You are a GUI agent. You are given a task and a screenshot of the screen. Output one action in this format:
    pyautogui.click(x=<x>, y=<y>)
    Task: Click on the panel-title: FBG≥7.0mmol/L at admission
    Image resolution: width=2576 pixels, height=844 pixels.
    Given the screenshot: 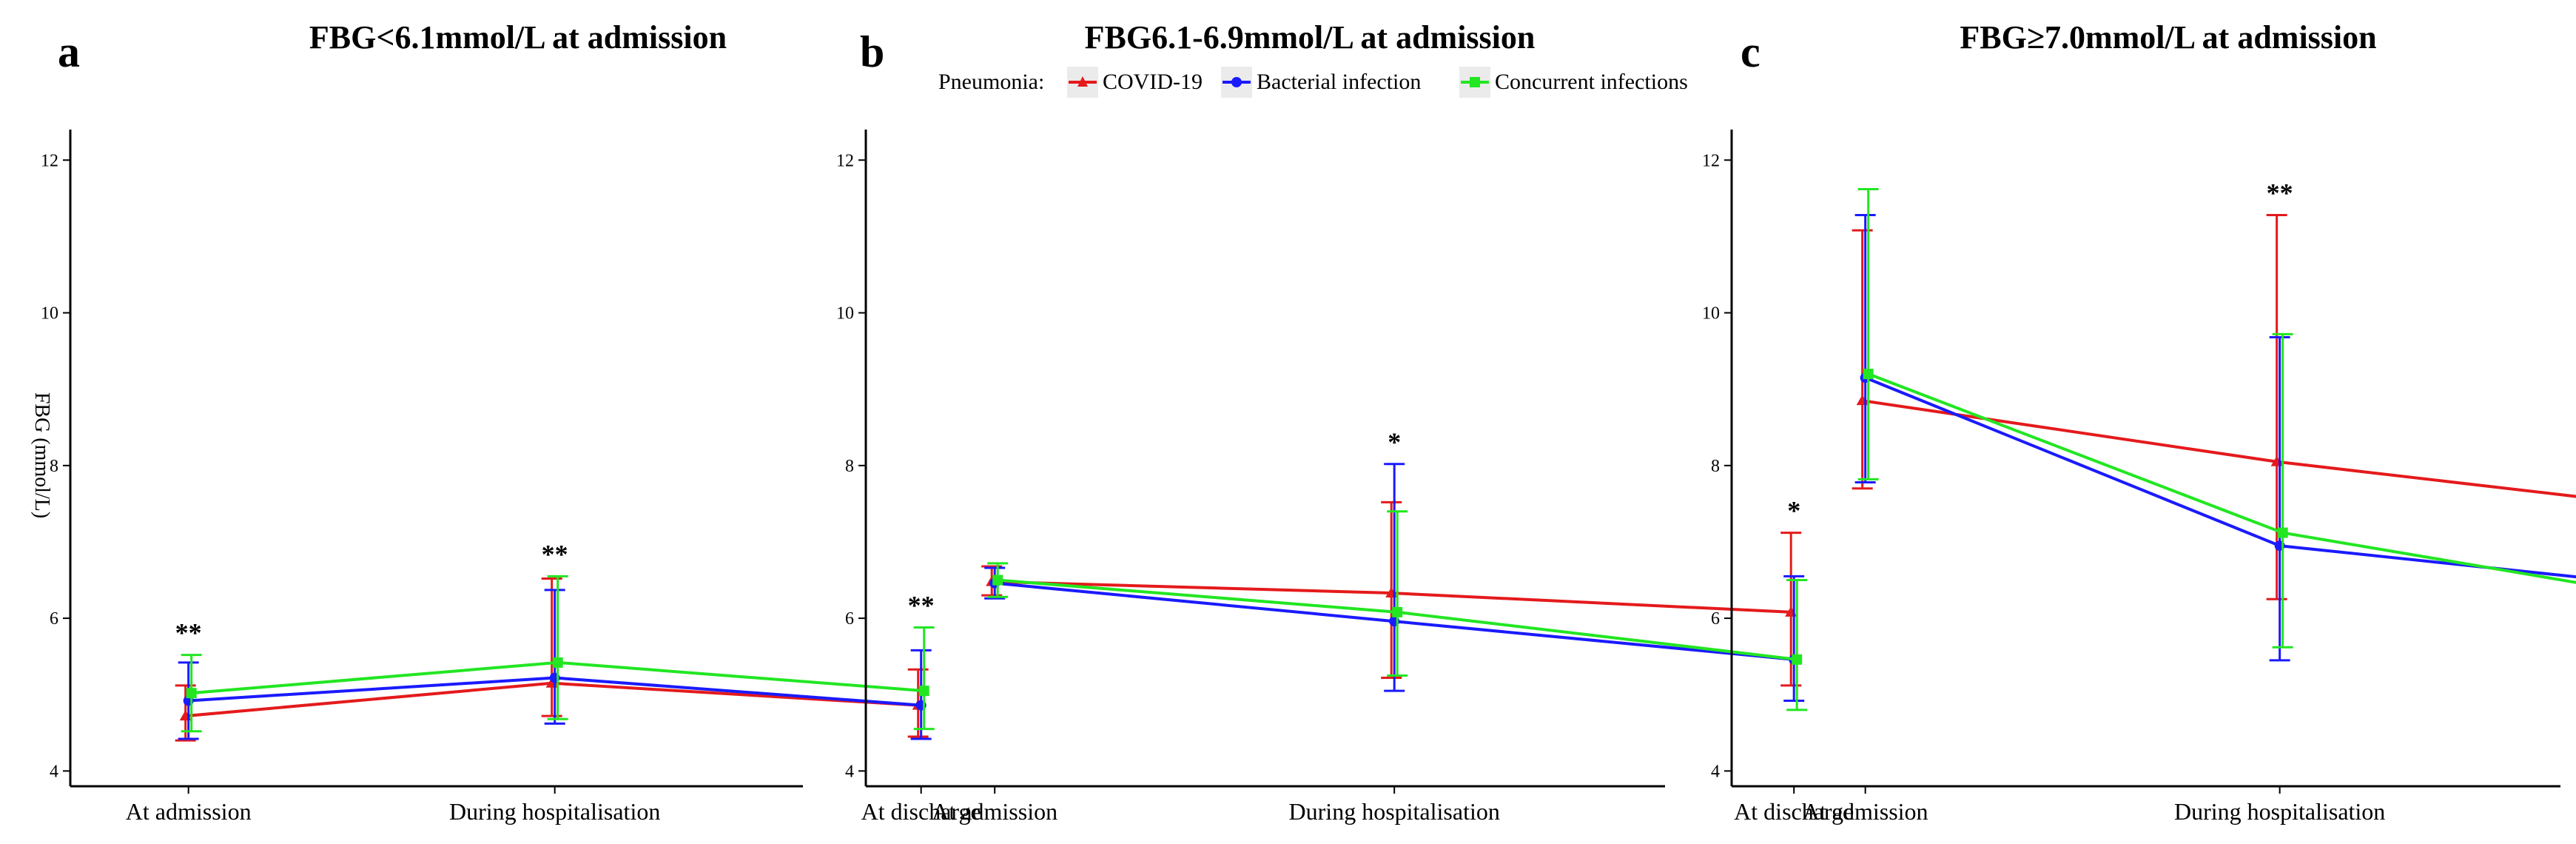 What is the action you would take?
    pyautogui.click(x=2168, y=37)
    